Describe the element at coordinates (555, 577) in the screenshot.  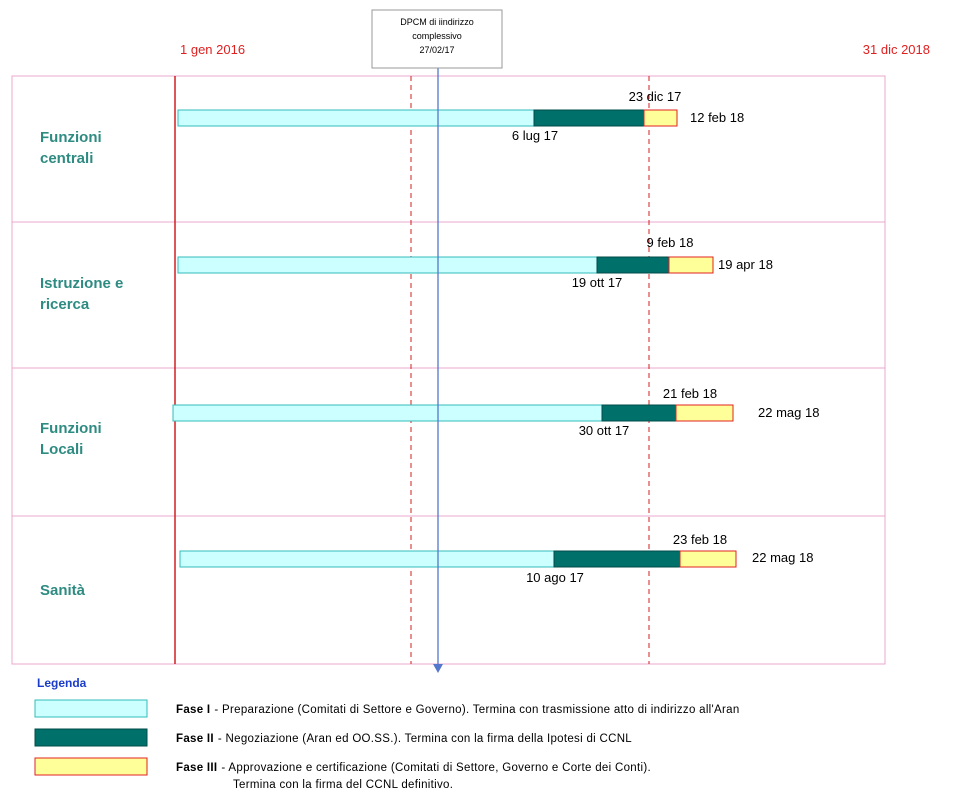
I see `phase1-end: 10 ago 17` at that location.